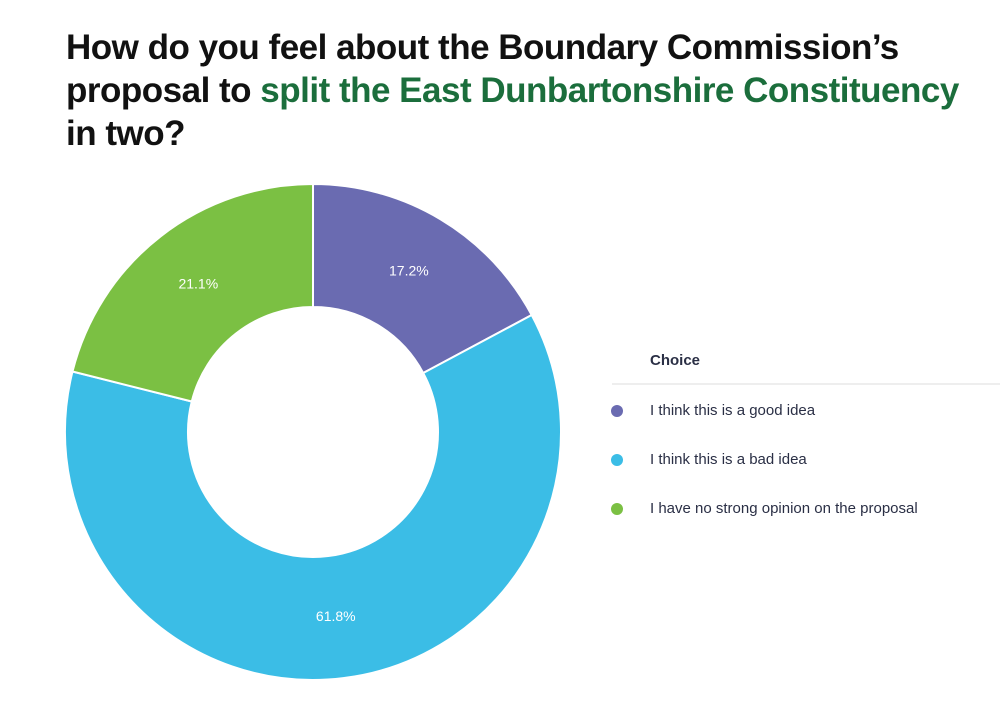 This screenshot has width=1000, height=716. Describe the element at coordinates (733, 410) in the screenshot. I see `legend-label: I think this is a good idea` at that location.